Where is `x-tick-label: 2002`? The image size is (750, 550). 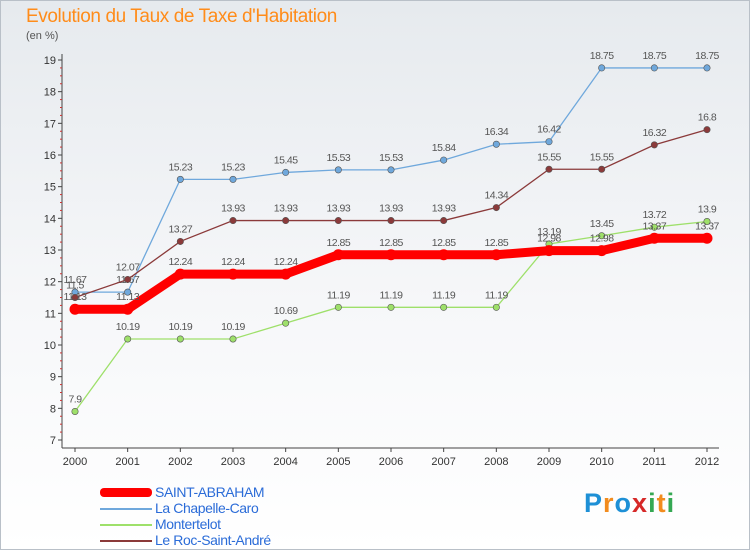 x-tick-label: 2002 is located at coordinates (180, 462).